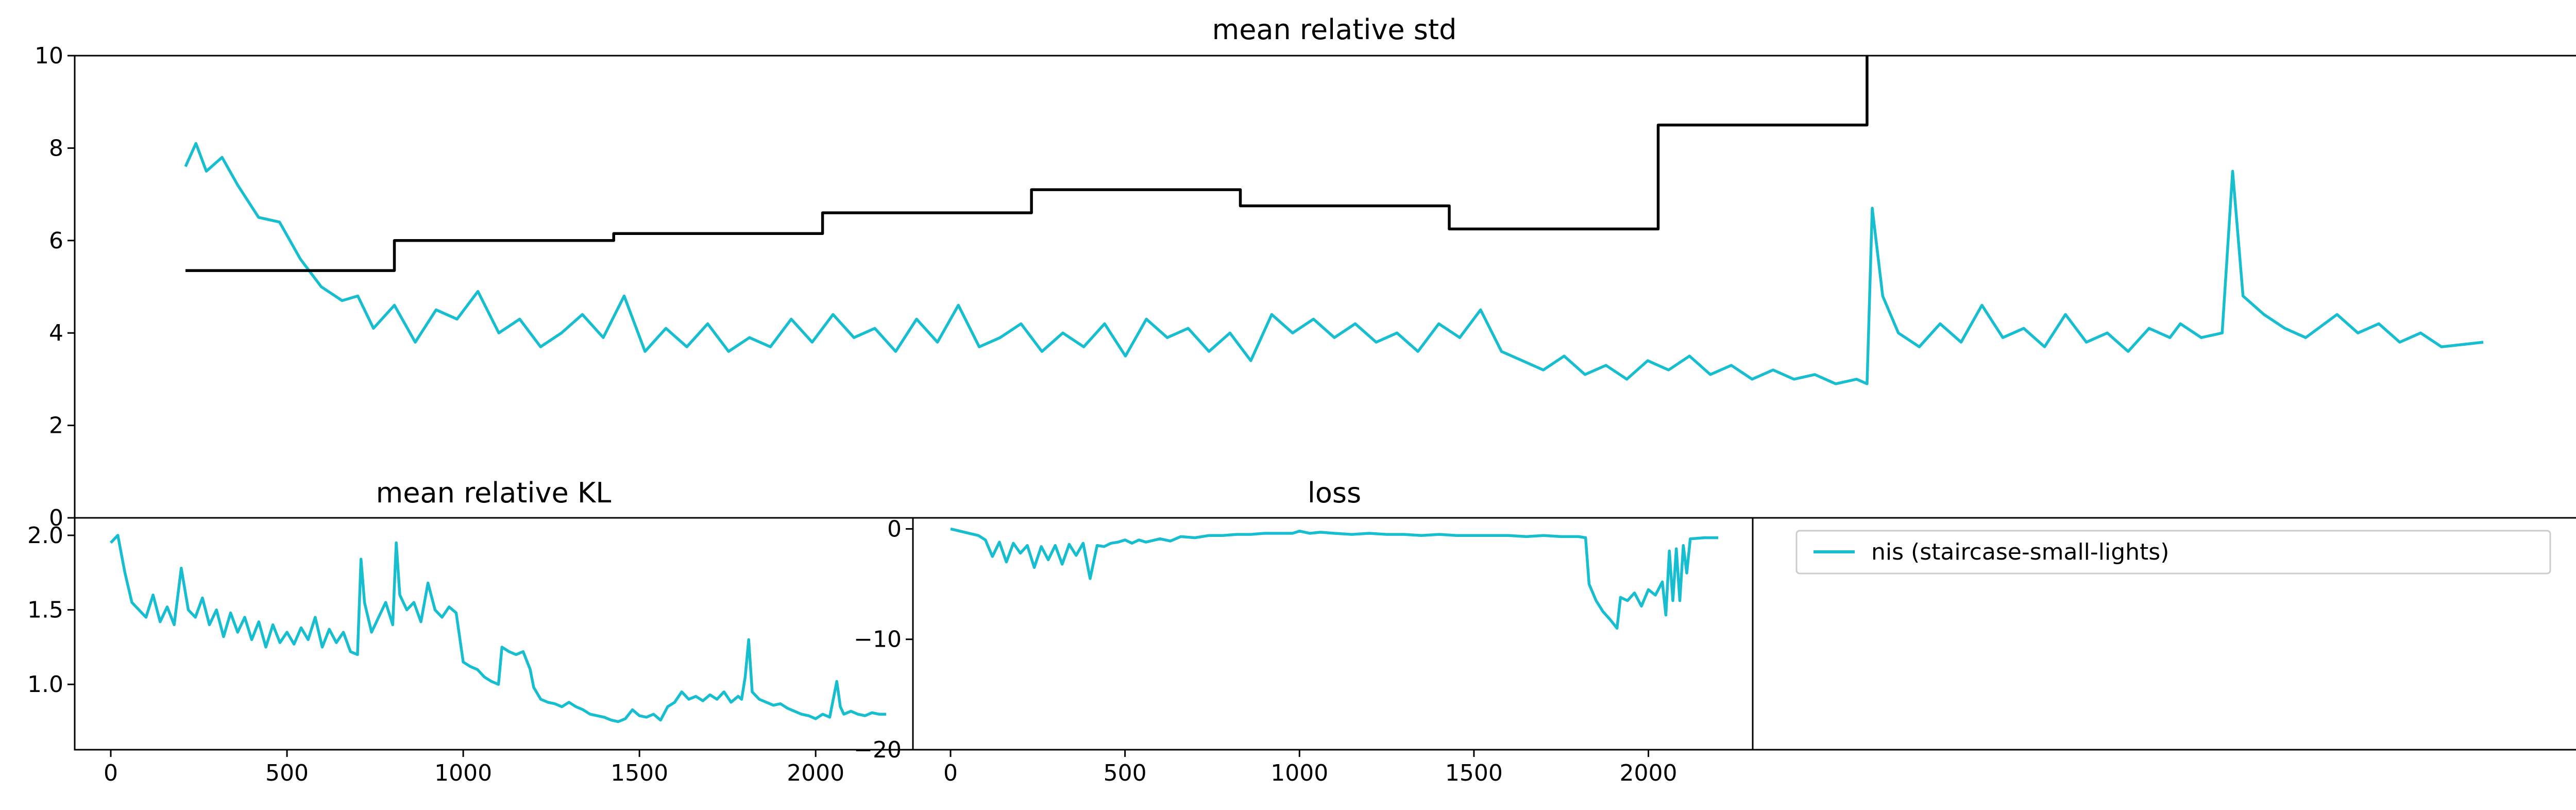  What do you see at coordinates (287, 773) in the screenshot?
I see `kl-xtick-label: 500` at bounding box center [287, 773].